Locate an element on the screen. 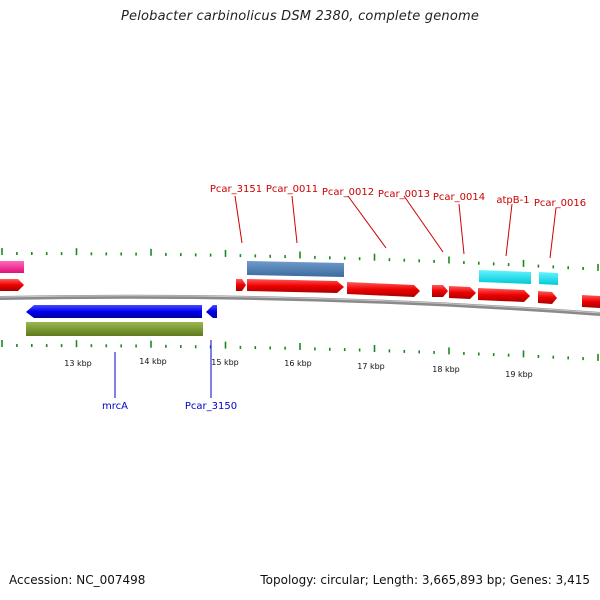 The height and width of the screenshot is (600, 600). forward-gene-right-edge is located at coordinates (591, 301).